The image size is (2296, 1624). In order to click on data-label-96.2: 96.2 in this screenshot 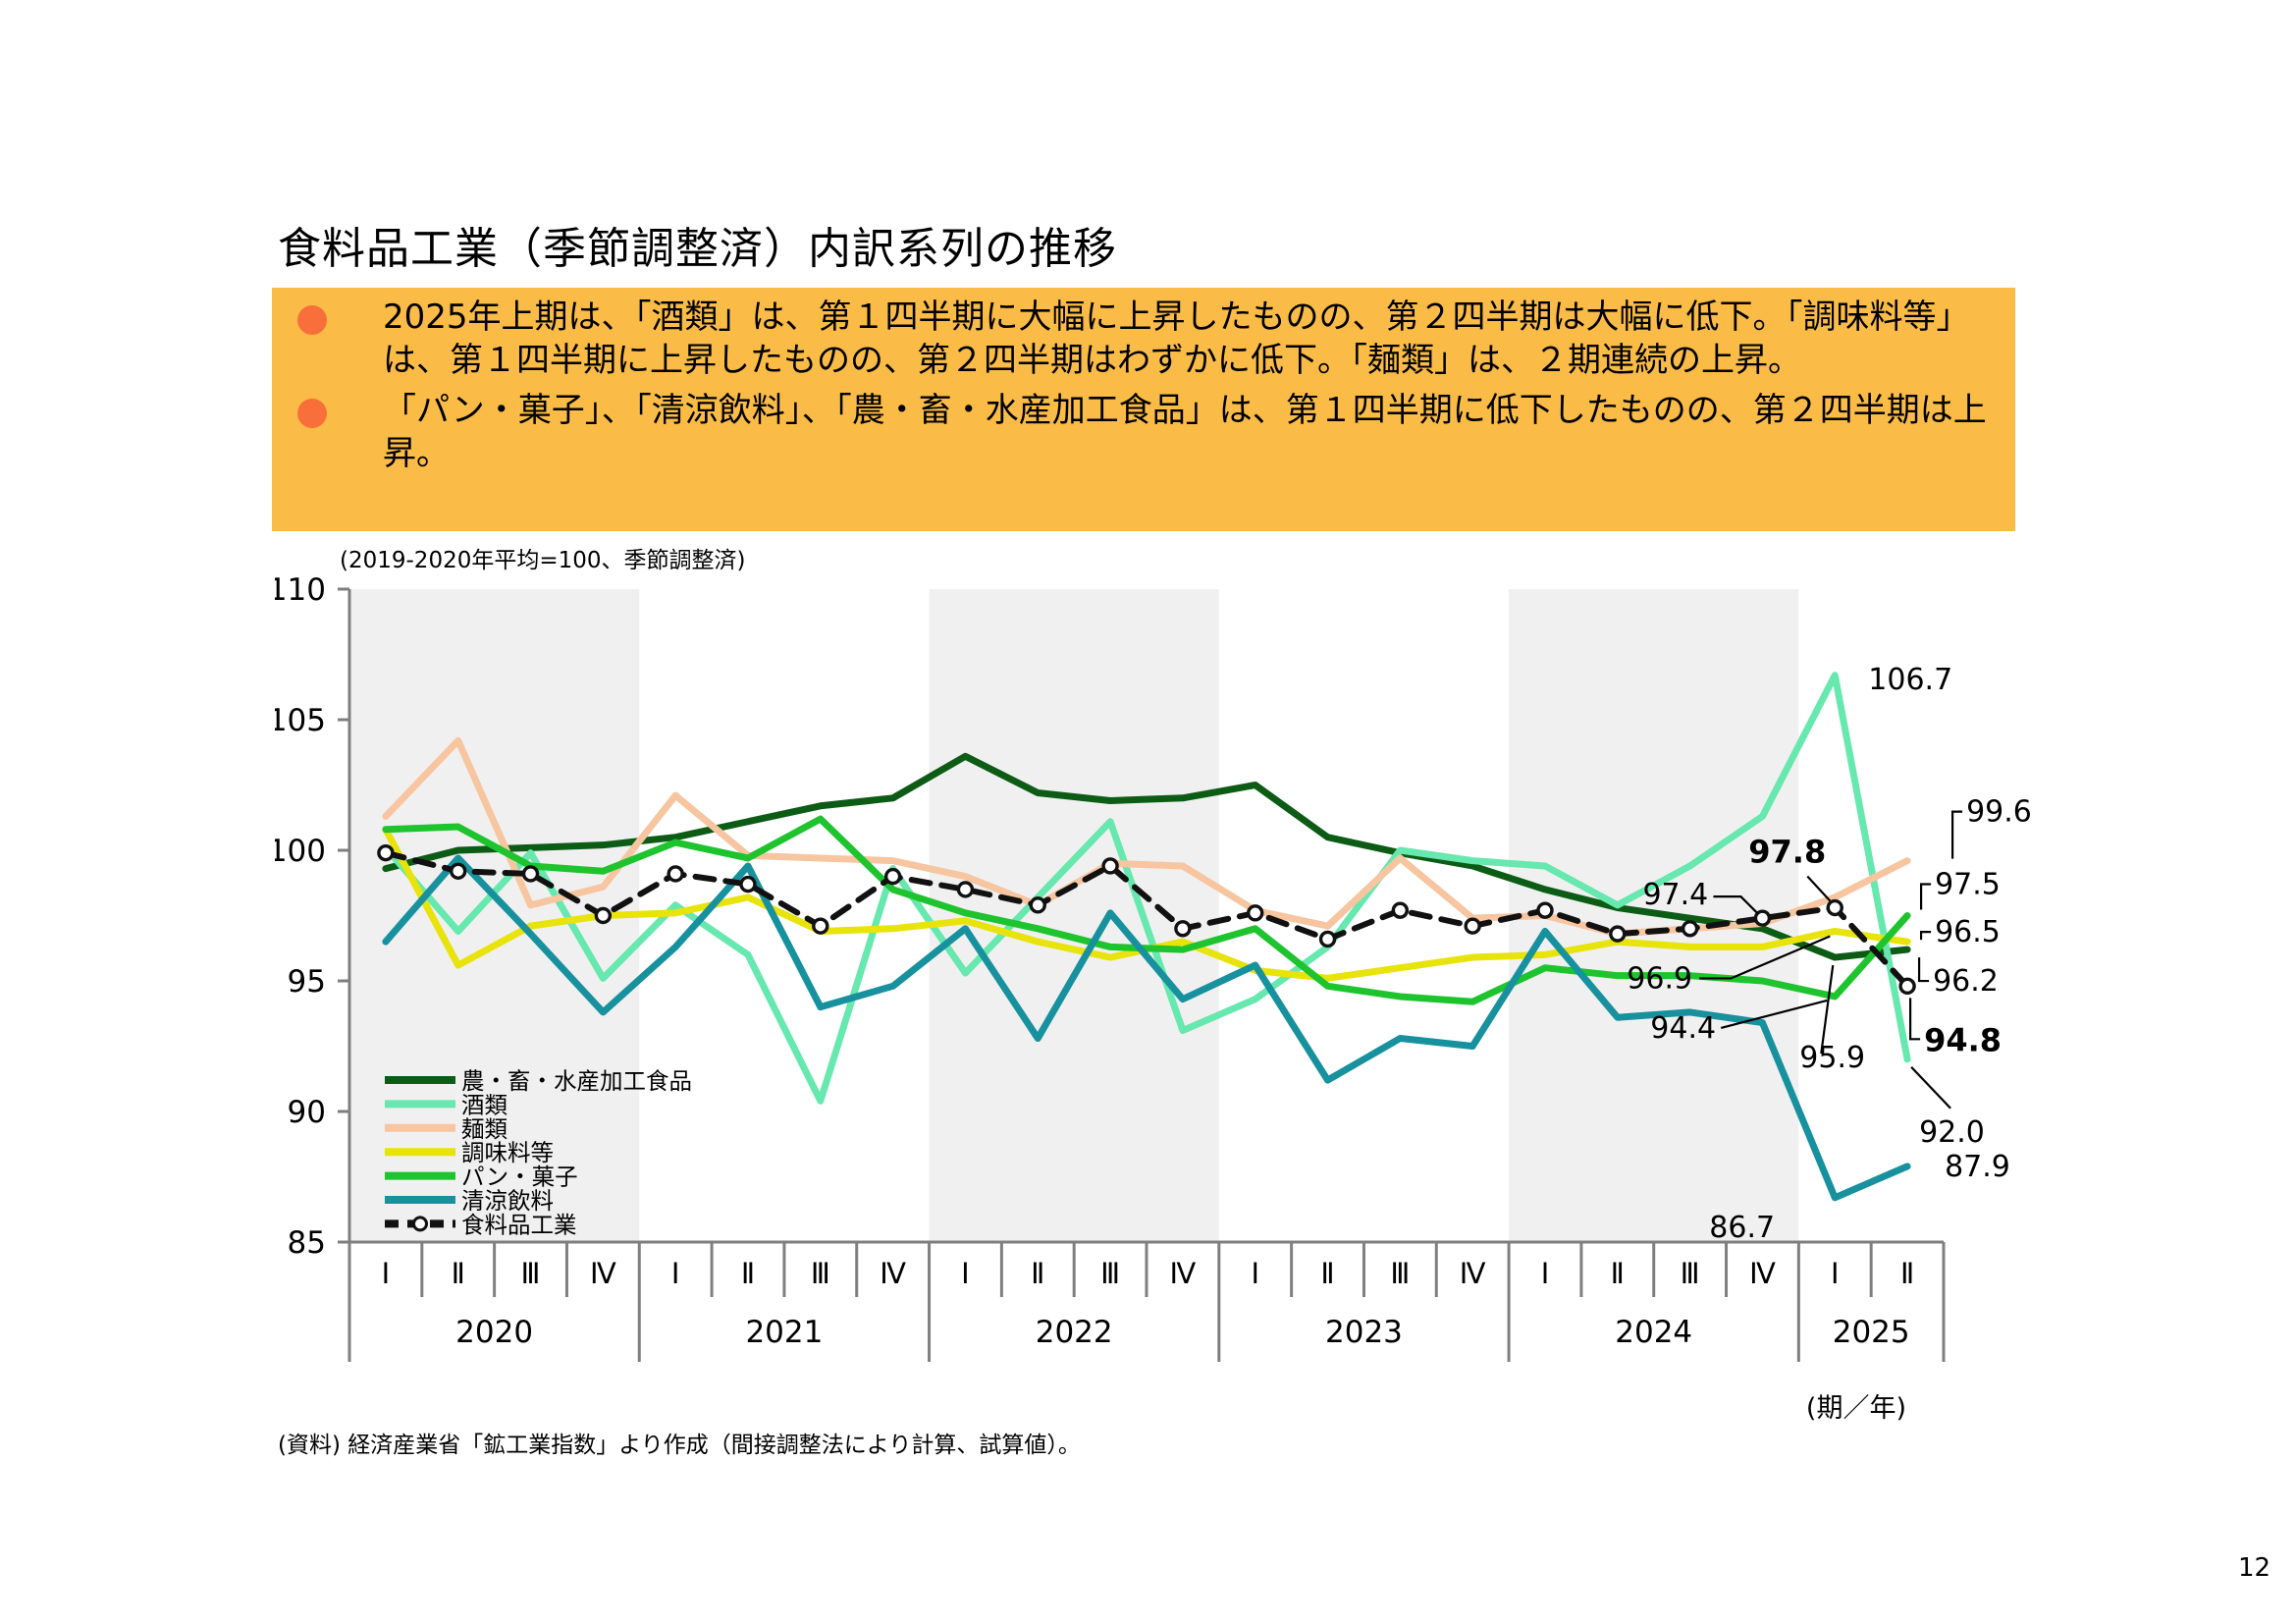, I will do `click(1966, 981)`.